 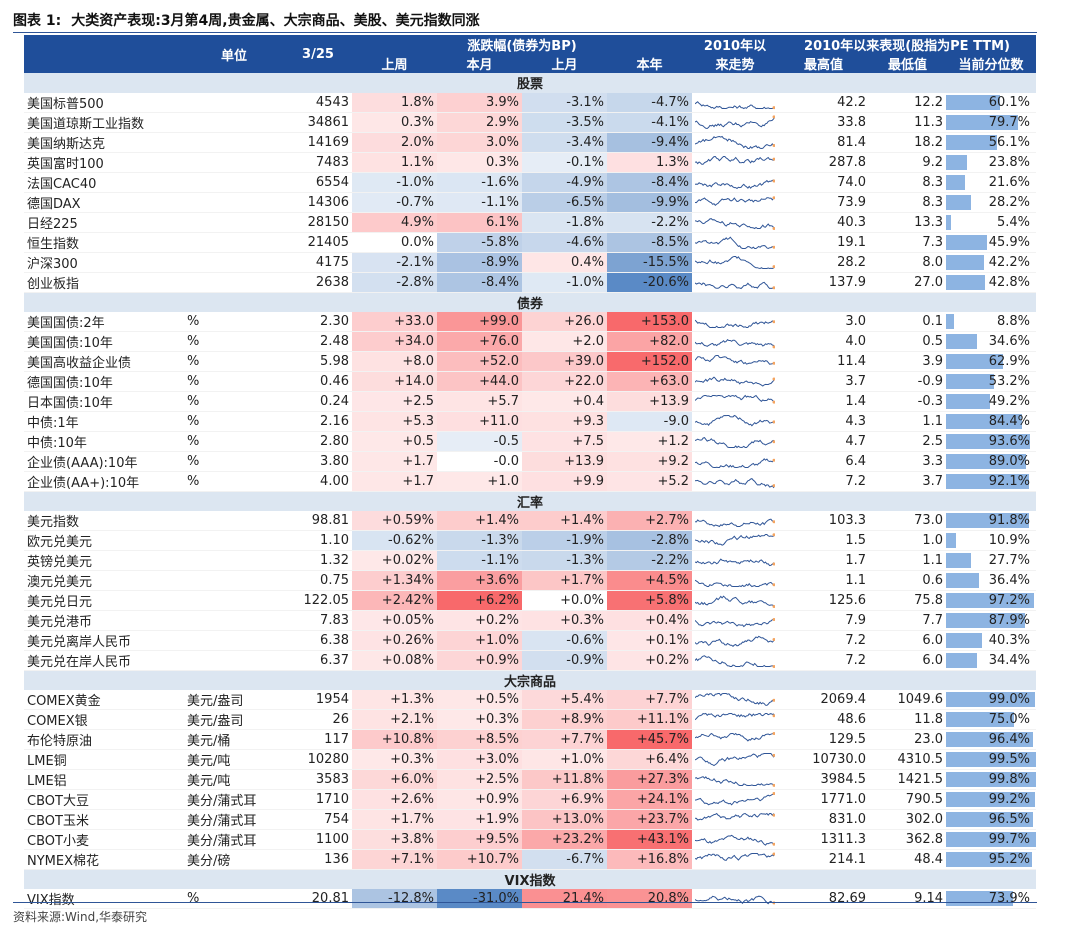 I want to click on change-last-week: +0.3%, so click(x=394, y=759).